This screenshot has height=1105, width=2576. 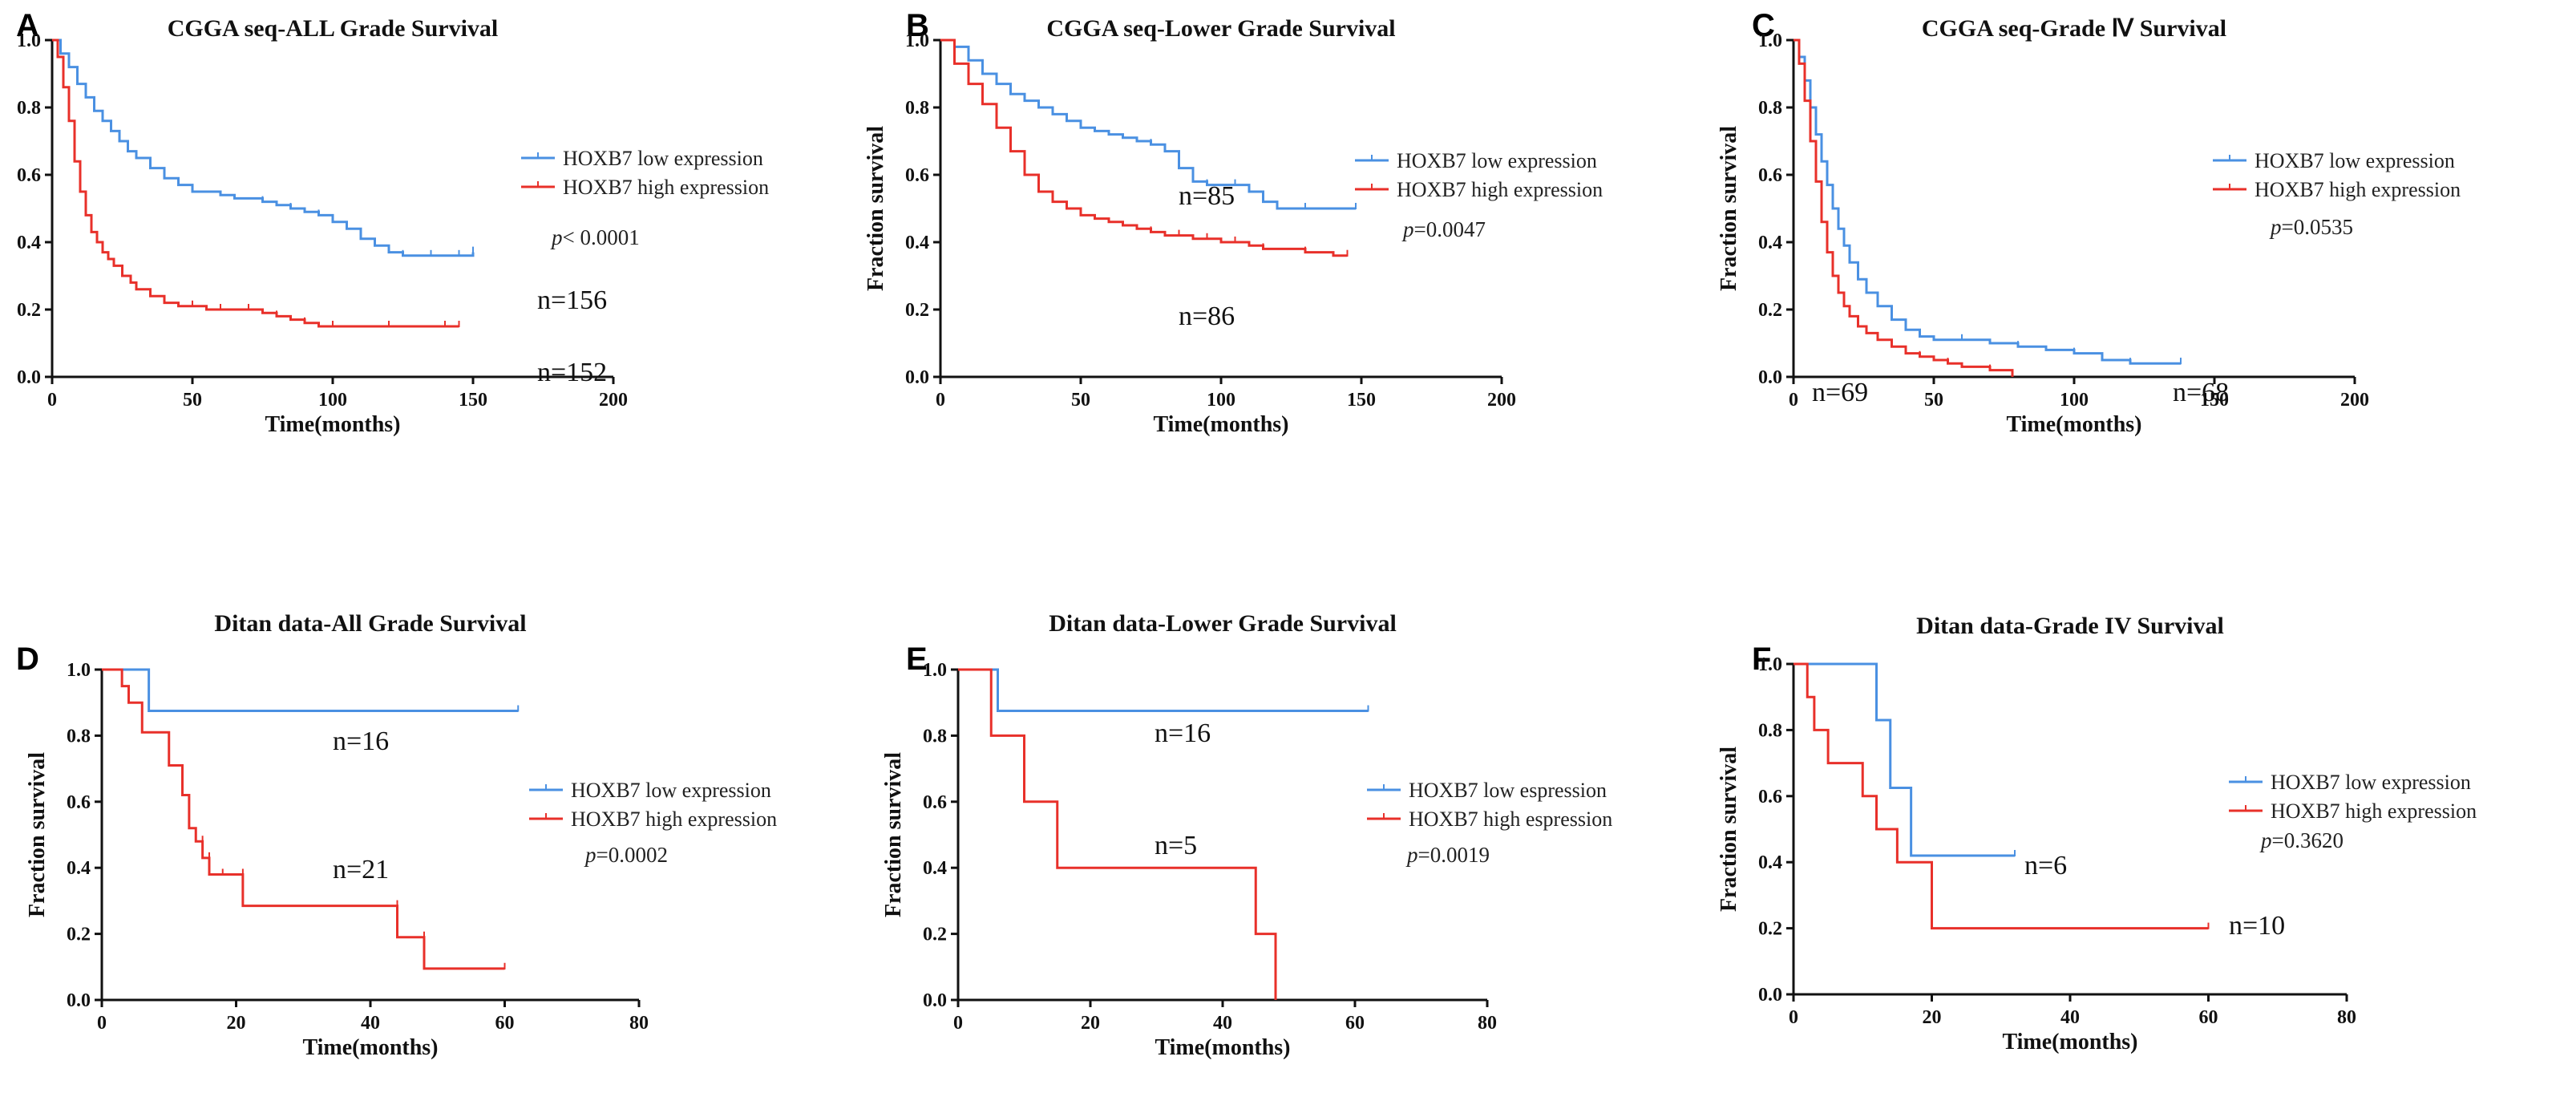 I want to click on y-axis-label-c: Fraction survival, so click(x=1729, y=208).